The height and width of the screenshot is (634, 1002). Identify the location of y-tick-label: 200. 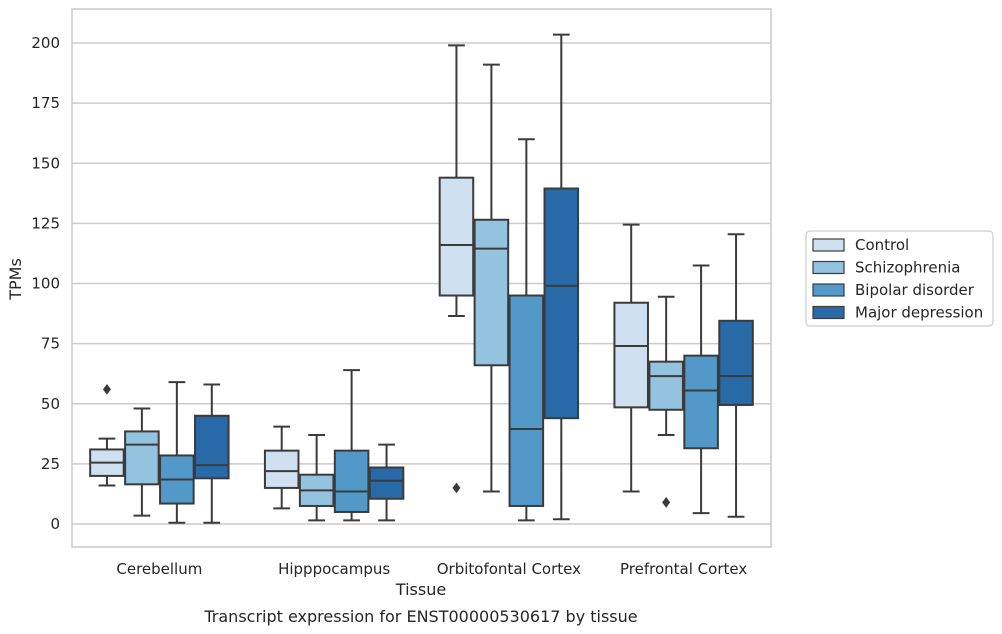
(45, 43).